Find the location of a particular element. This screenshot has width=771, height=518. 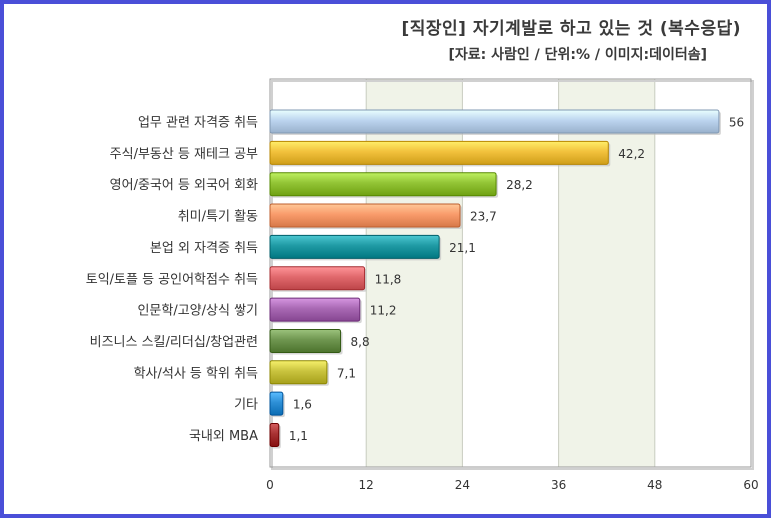

value-label: 42,2 is located at coordinates (631, 154).